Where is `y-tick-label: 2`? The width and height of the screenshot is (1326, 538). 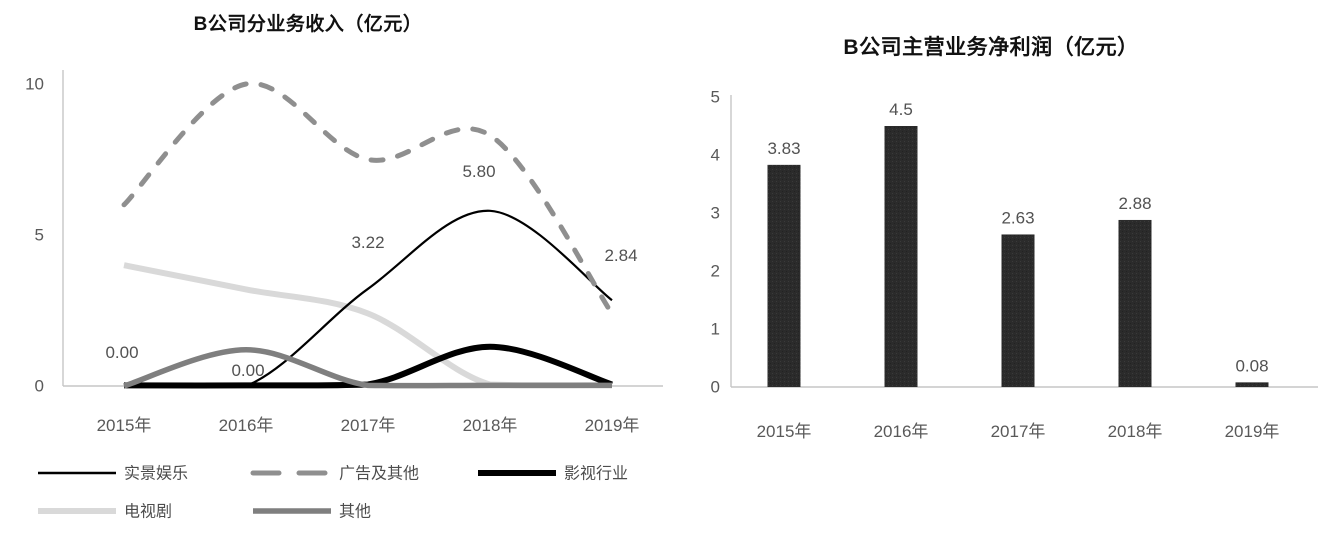
y-tick-label: 2 is located at coordinates (715, 271).